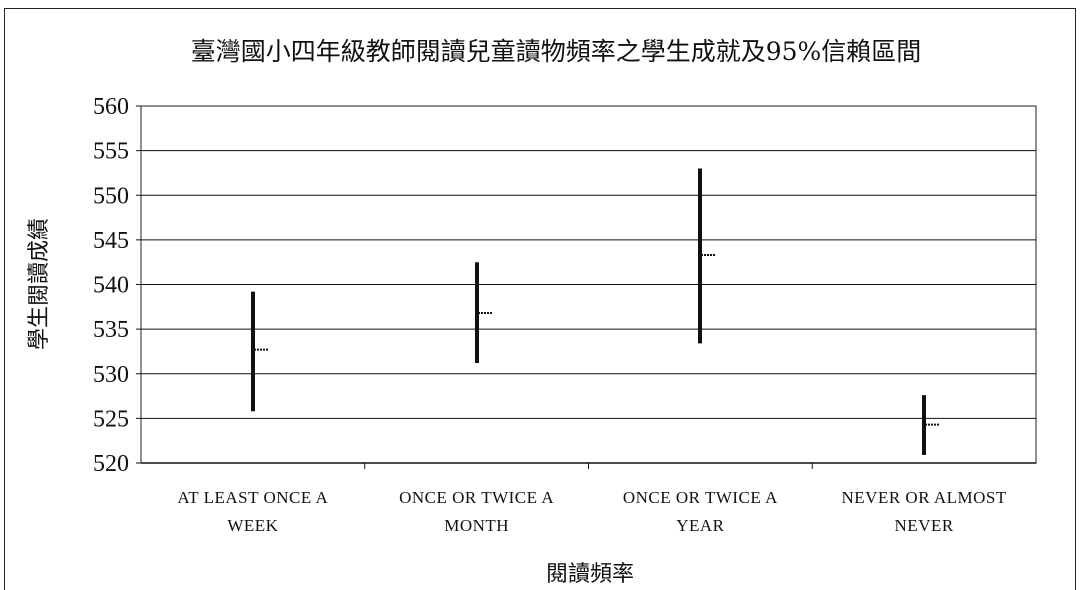  Describe the element at coordinates (111, 419) in the screenshot. I see `y-tick-label: 525` at that location.